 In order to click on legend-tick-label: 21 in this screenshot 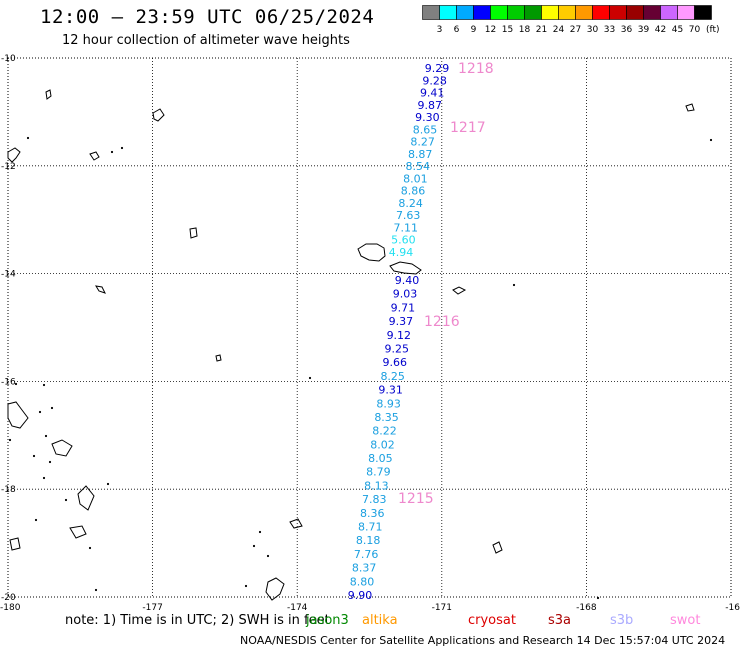, I will do `click(541, 30)`.